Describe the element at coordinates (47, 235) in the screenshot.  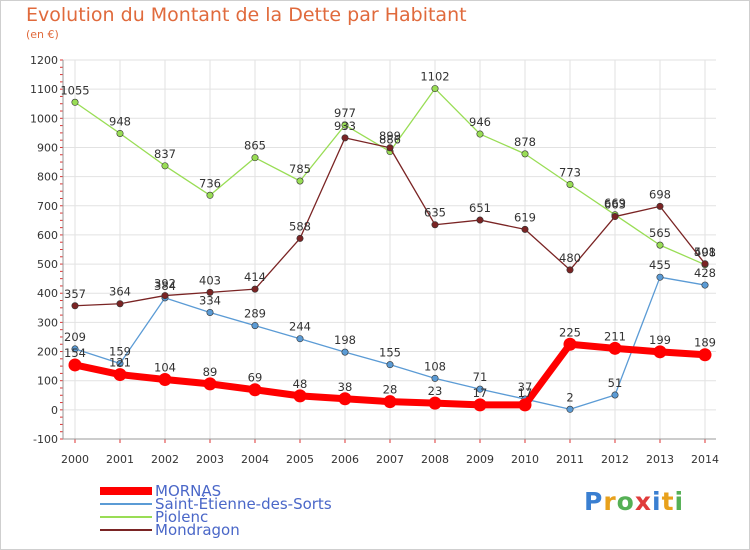
I see `y-tick-label: 600` at that location.